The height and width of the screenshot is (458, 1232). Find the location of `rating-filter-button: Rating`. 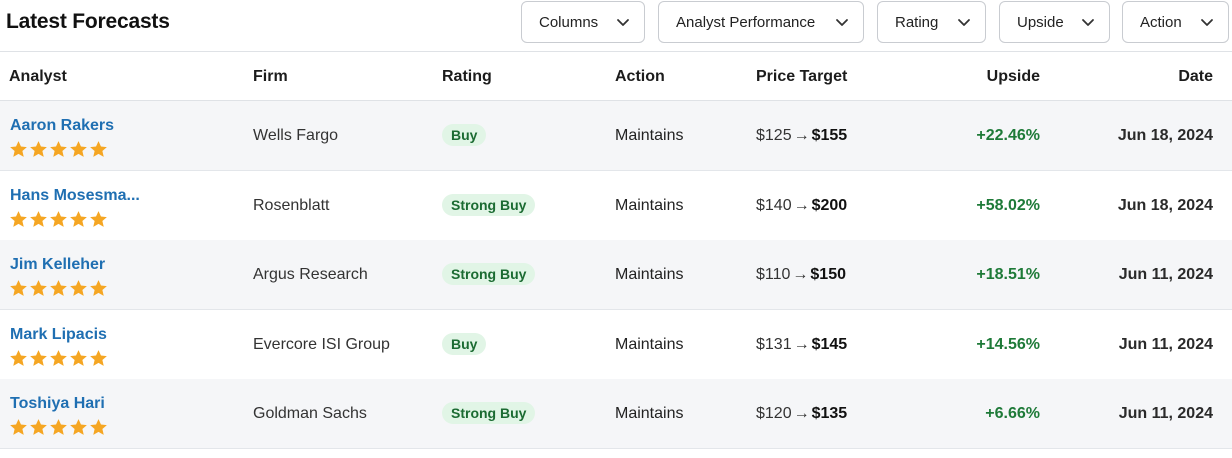

rating-filter-button: Rating is located at coordinates (931, 22).